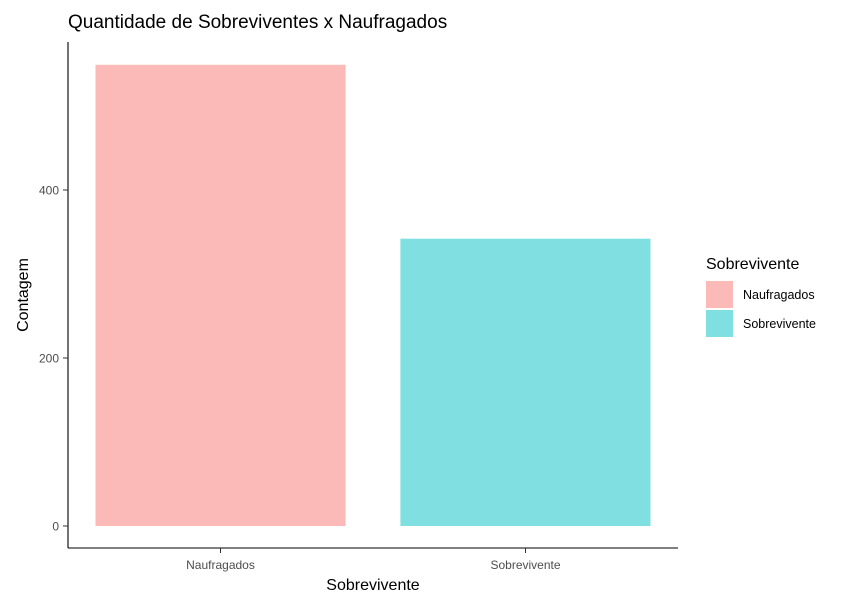 The width and height of the screenshot is (861, 597). Describe the element at coordinates (23, 295) in the screenshot. I see `y-axis-title: Contagem` at that location.